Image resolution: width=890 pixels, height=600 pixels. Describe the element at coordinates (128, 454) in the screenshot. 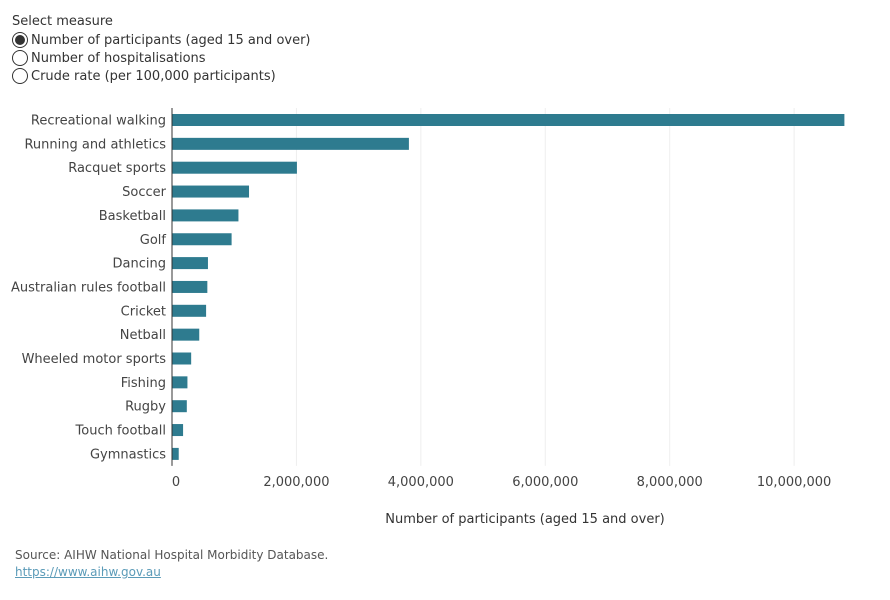

I see `category-label: Gymnastics` at that location.